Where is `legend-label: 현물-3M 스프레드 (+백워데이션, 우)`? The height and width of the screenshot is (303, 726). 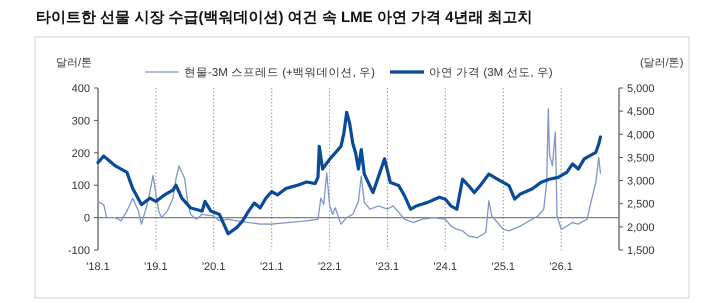
legend-label: 현물-3M 스프레드 (+백워데이션, 우) is located at coordinates (280, 73).